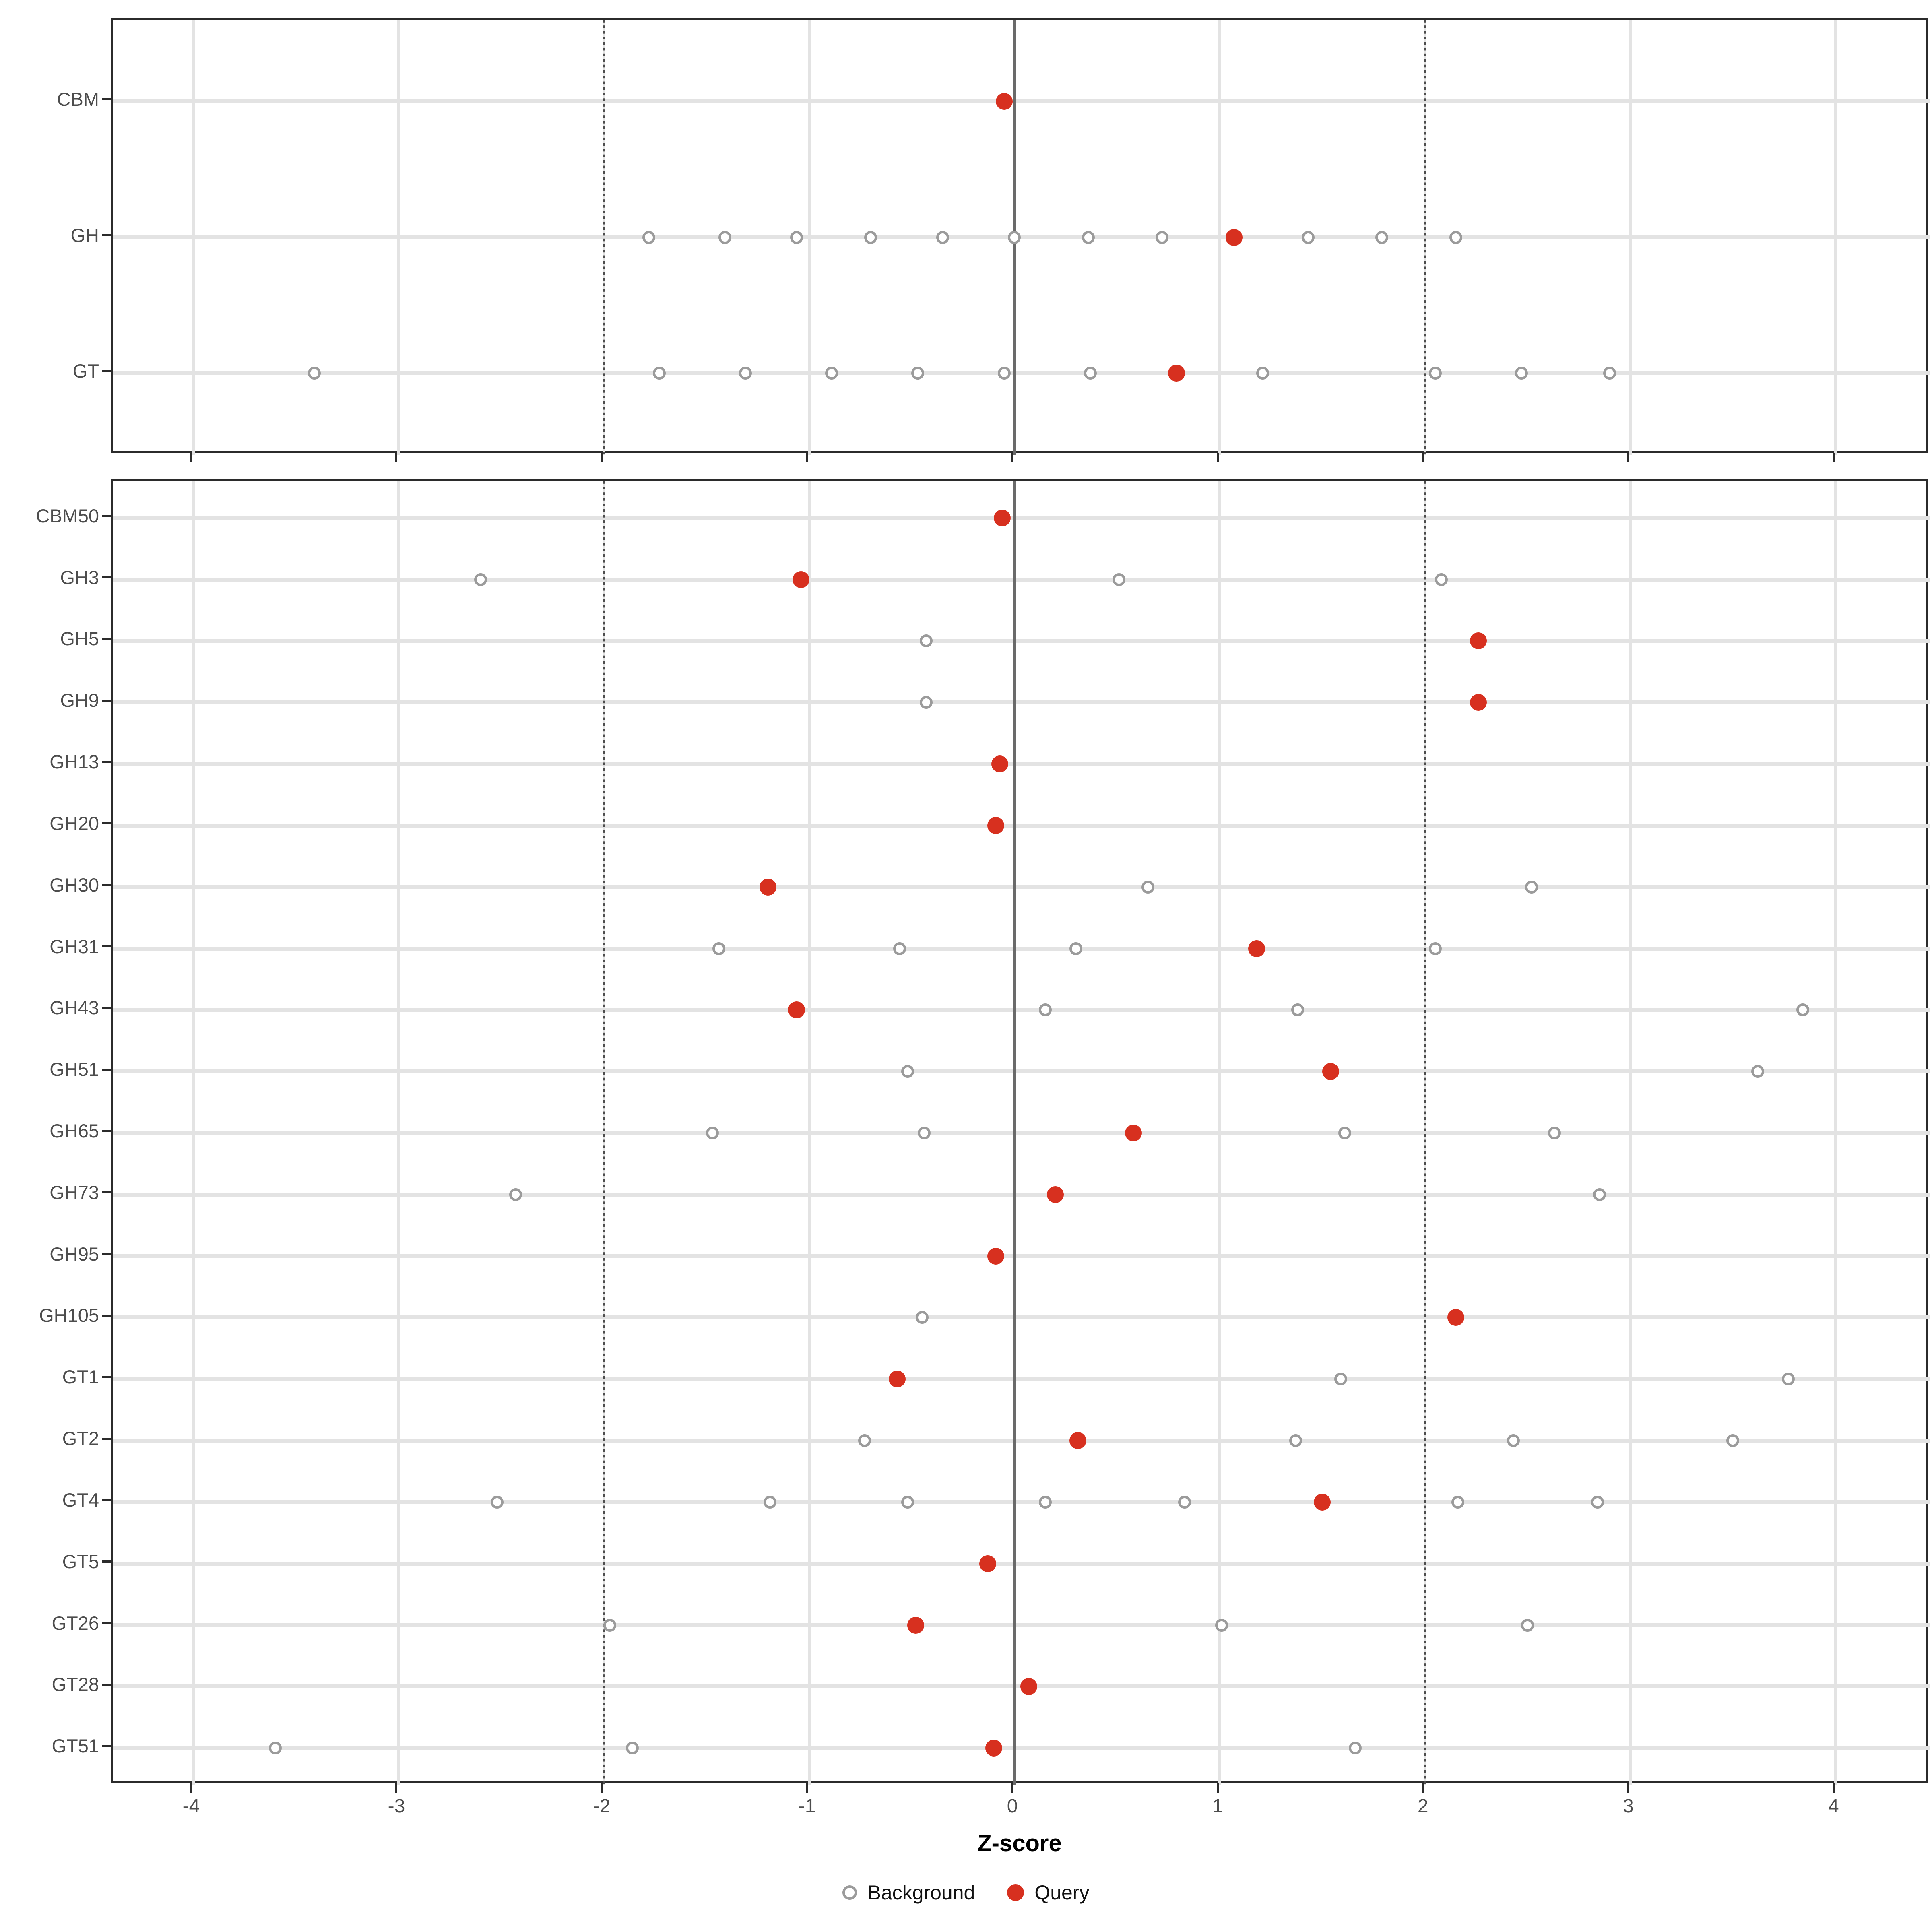 The height and width of the screenshot is (1932, 1932). I want to click on x-axis-title: Z-score, so click(1019, 1843).